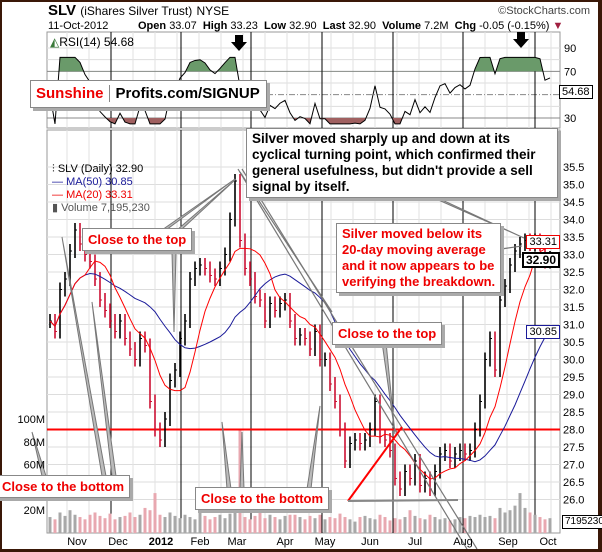 The width and height of the screenshot is (602, 552). Describe the element at coordinates (237, 542) in the screenshot. I see `x-axis-label: Mar` at that location.